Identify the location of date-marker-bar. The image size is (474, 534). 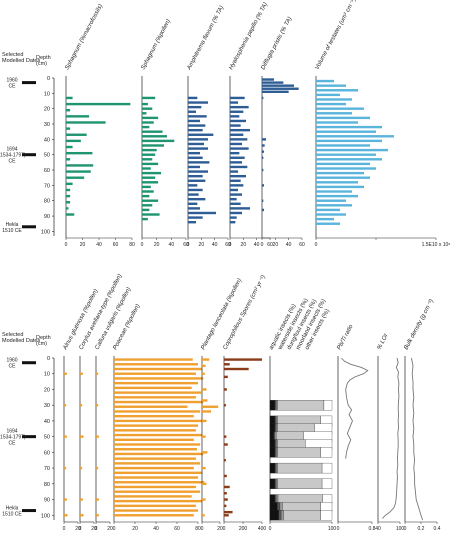
(29, 83).